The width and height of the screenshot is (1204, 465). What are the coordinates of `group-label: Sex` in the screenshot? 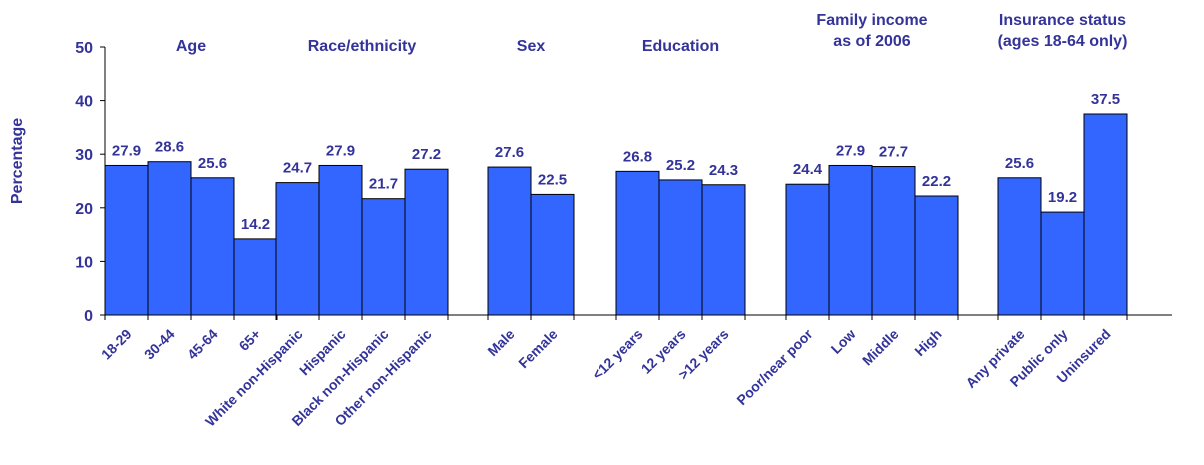 It's located at (531, 46).